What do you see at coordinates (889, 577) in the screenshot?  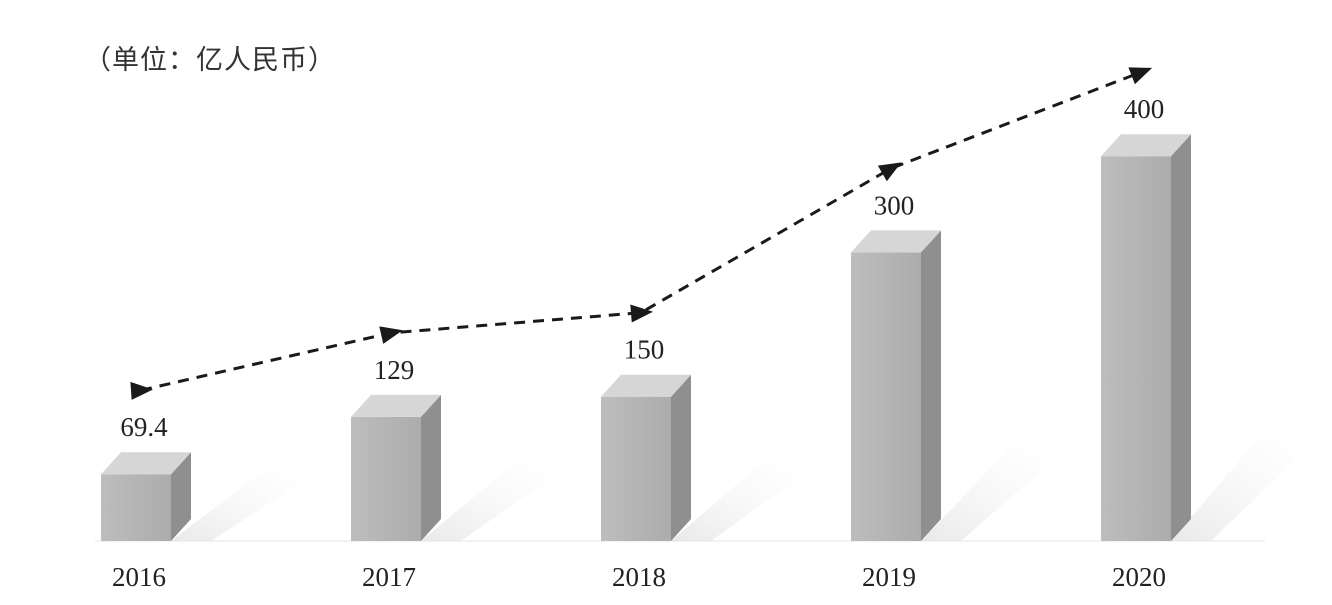 I see `x-label-2019: 2019` at bounding box center [889, 577].